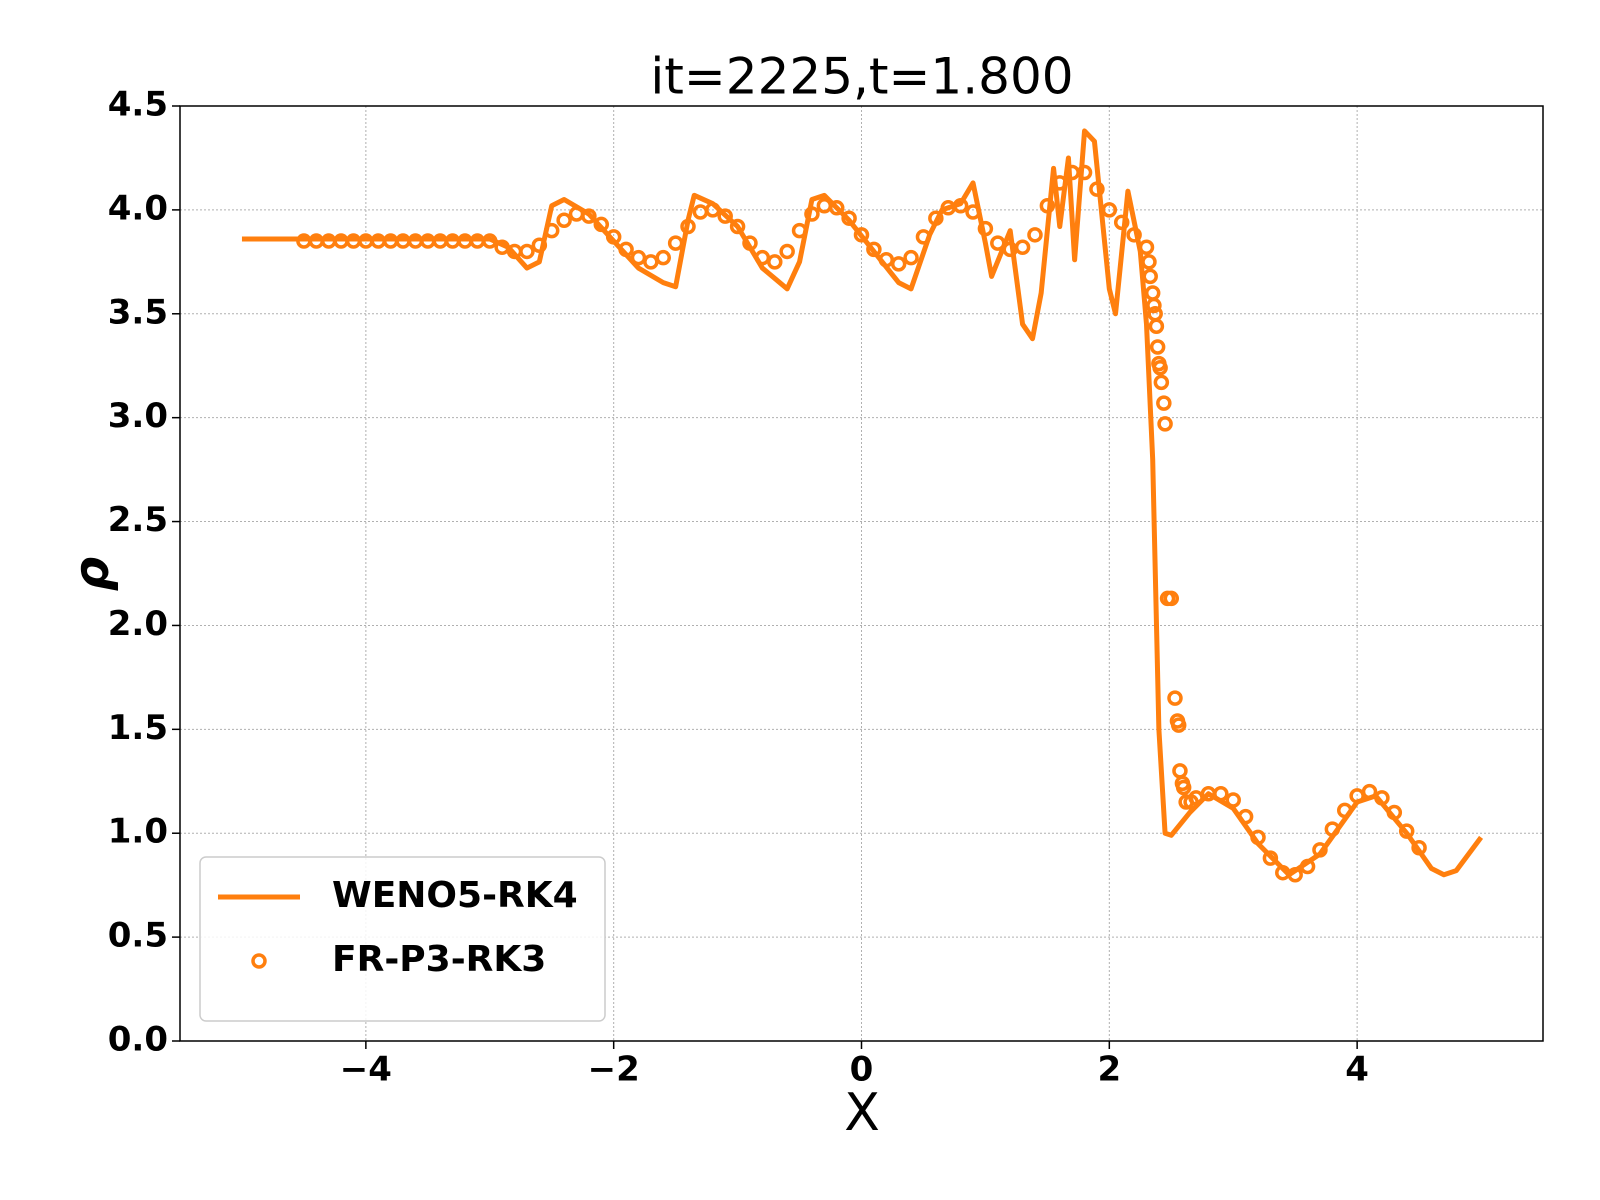 The width and height of the screenshot is (1600, 1200). Describe the element at coordinates (138, 105) in the screenshot. I see `y-tick-label: 4.5` at that location.